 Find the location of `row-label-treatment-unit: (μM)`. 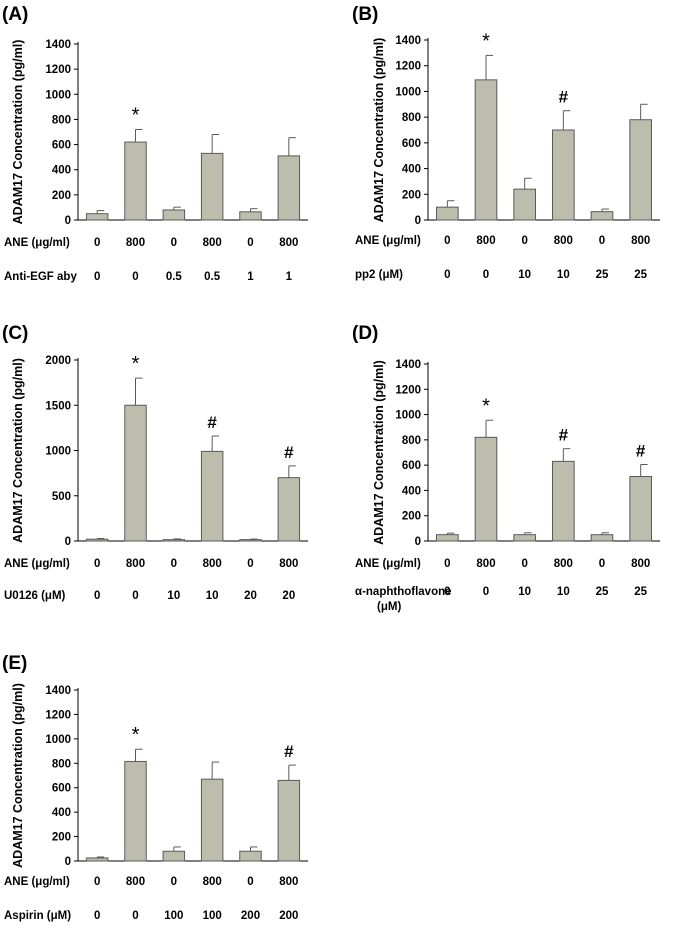

row-label-treatment-unit: (μM) is located at coordinates (389, 607).